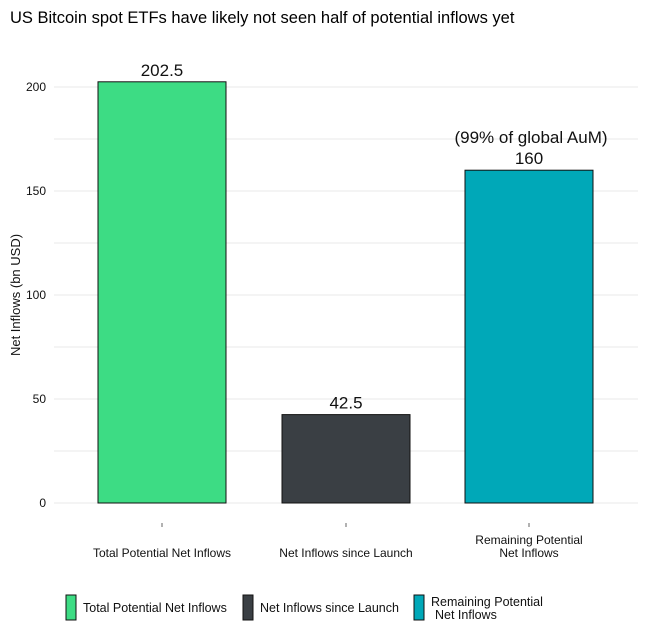  What do you see at coordinates (345, 403) in the screenshot?
I see `bar-value-label: 42.5` at bounding box center [345, 403].